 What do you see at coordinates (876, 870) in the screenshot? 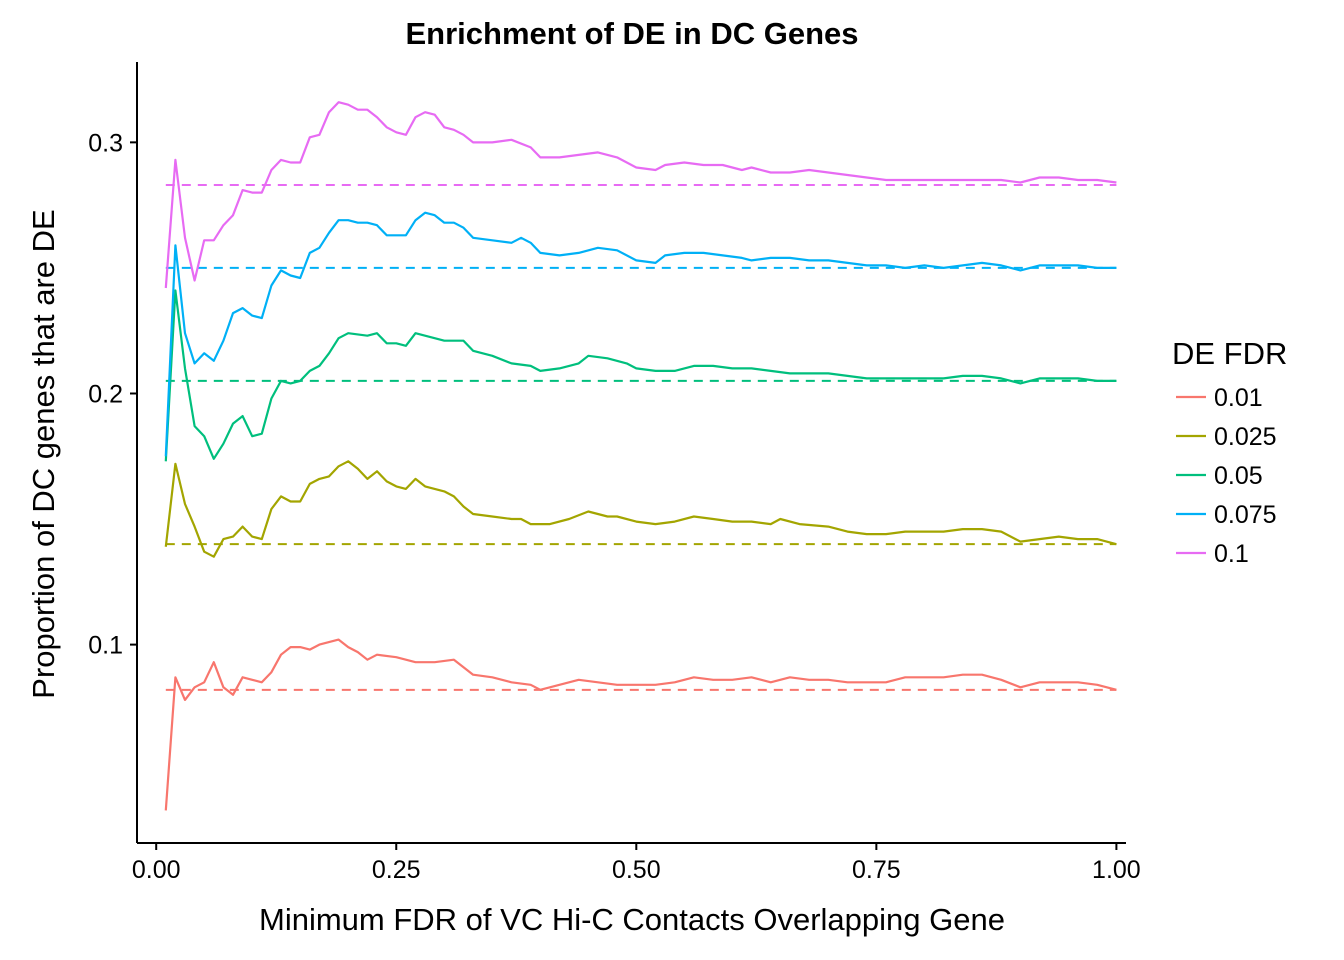
I see `x-tick-label: 0.75` at bounding box center [876, 870].